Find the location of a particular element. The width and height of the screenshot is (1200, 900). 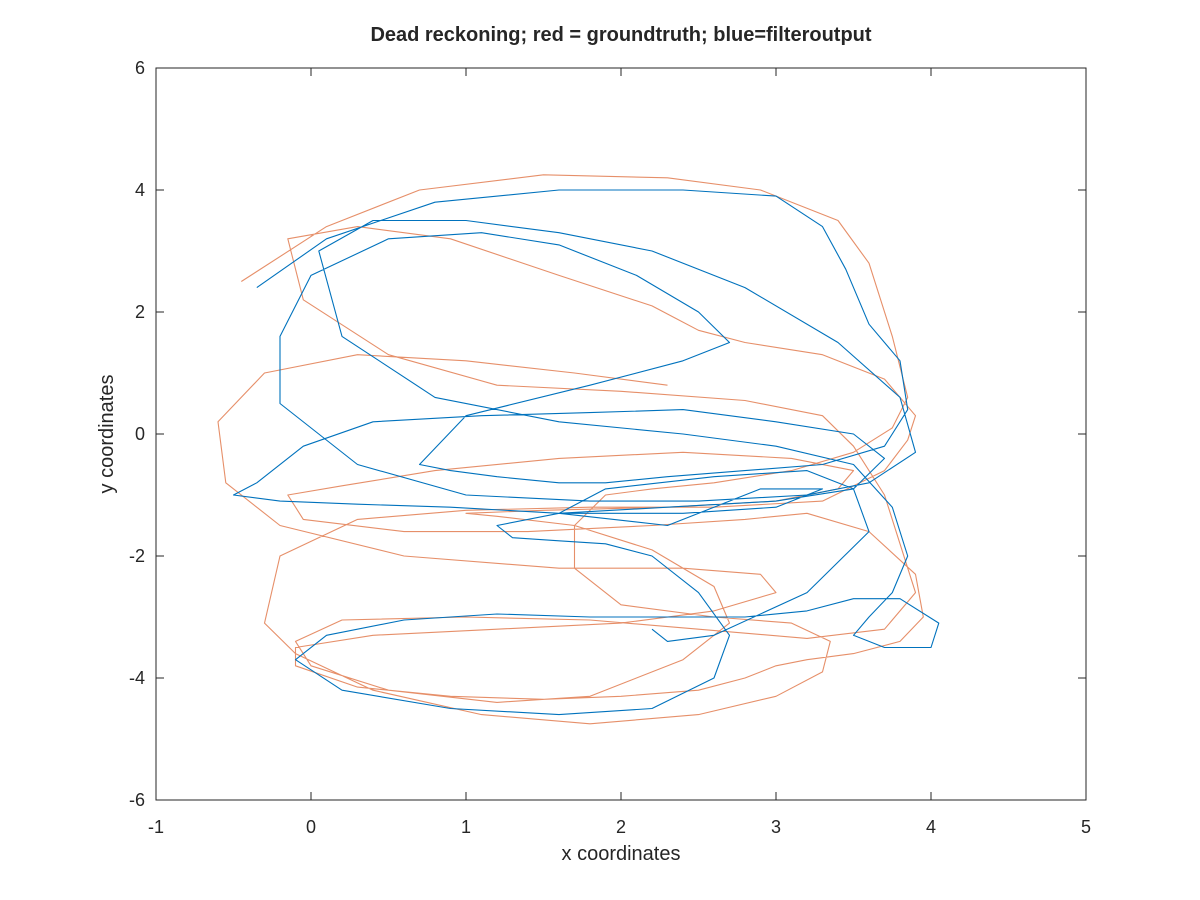

y-tick-label: -4 is located at coordinates (137, 678).